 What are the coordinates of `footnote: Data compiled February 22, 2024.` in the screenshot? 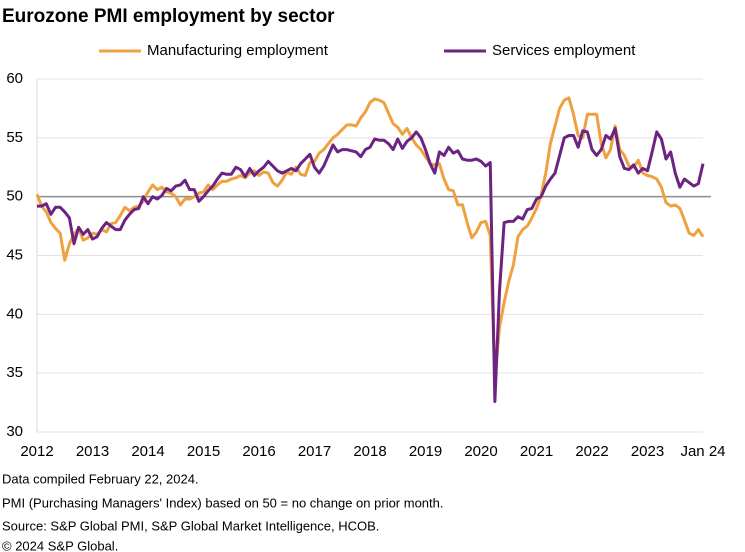 It's located at (100, 478).